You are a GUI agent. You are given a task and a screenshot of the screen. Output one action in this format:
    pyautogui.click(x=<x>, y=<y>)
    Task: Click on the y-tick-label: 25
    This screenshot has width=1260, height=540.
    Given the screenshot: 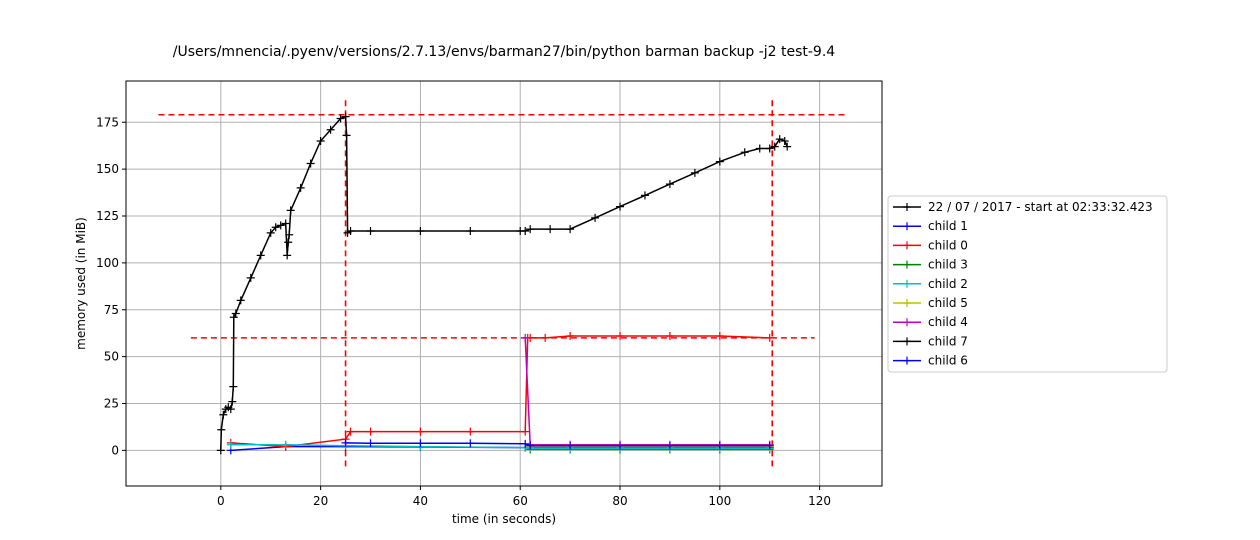 What is the action you would take?
    pyautogui.click(x=111, y=404)
    